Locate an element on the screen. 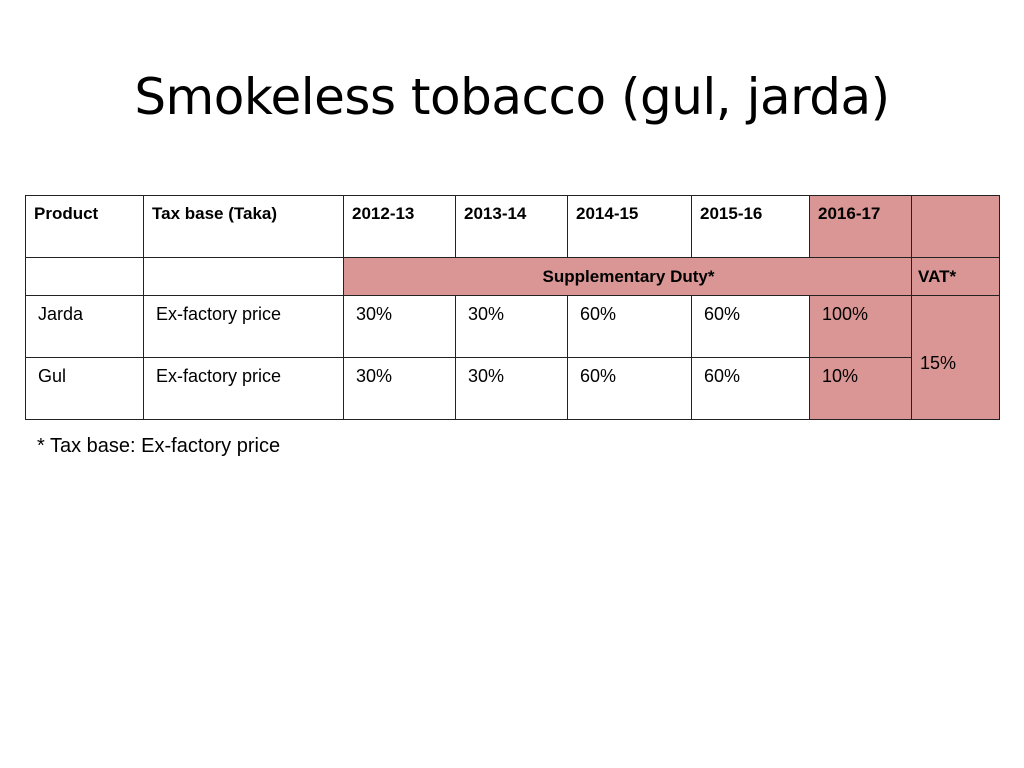 The height and width of the screenshot is (768, 1024). header-cell: Tax base (Taka) is located at coordinates (243, 226).